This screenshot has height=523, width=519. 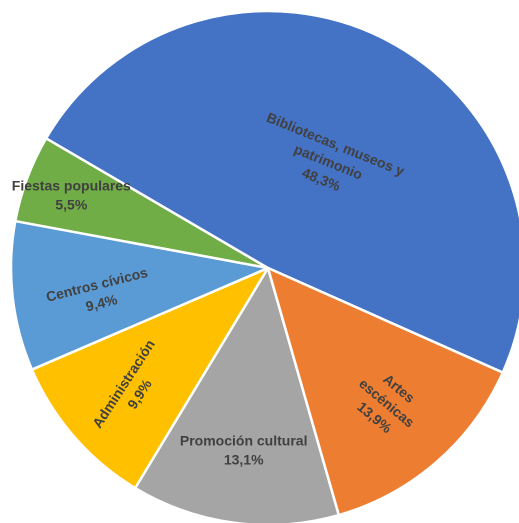 What do you see at coordinates (101, 302) in the screenshot?
I see `slice-value-label: 9,4%` at bounding box center [101, 302].